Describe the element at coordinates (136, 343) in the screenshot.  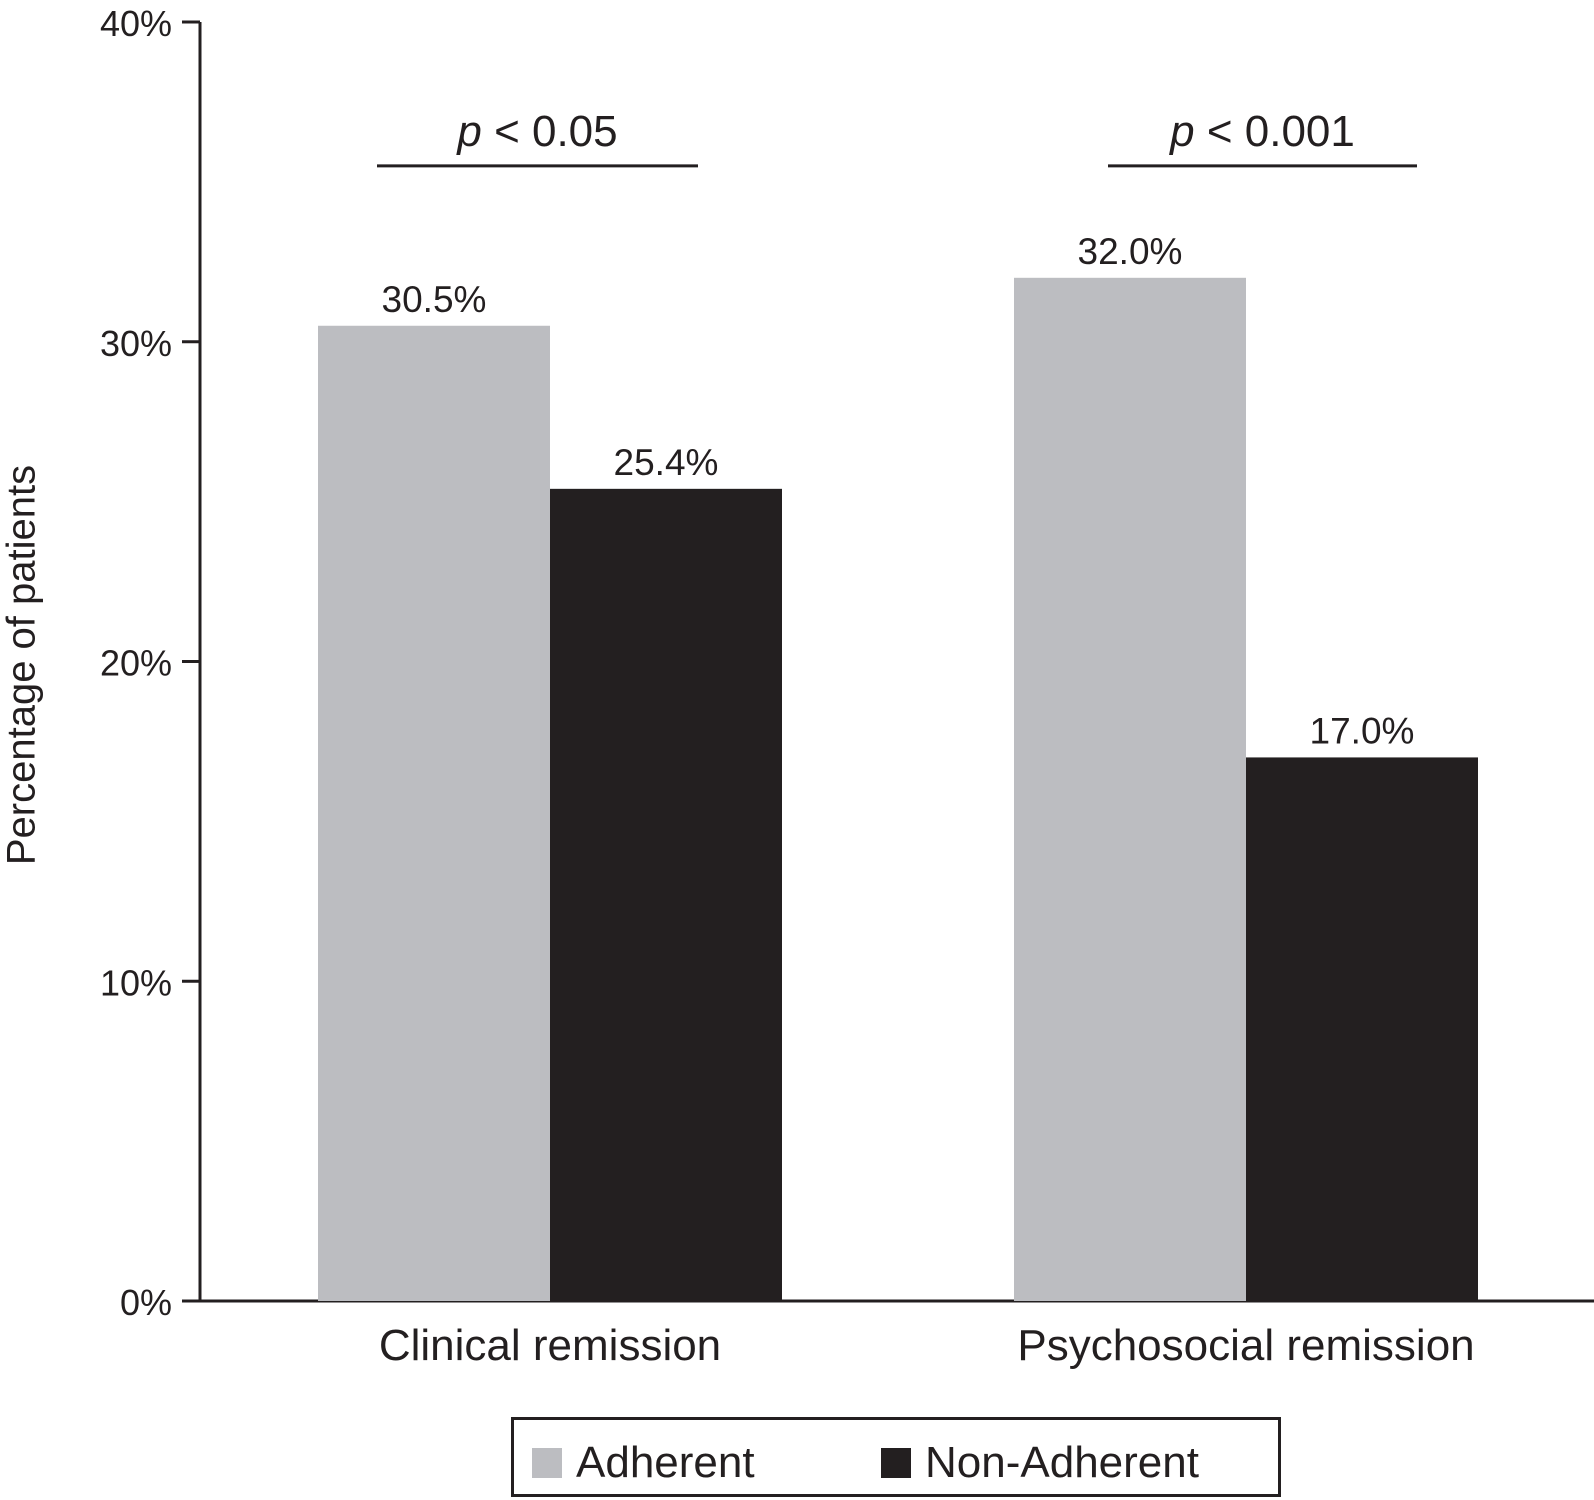
I see `y-tick-label: 30%` at that location.